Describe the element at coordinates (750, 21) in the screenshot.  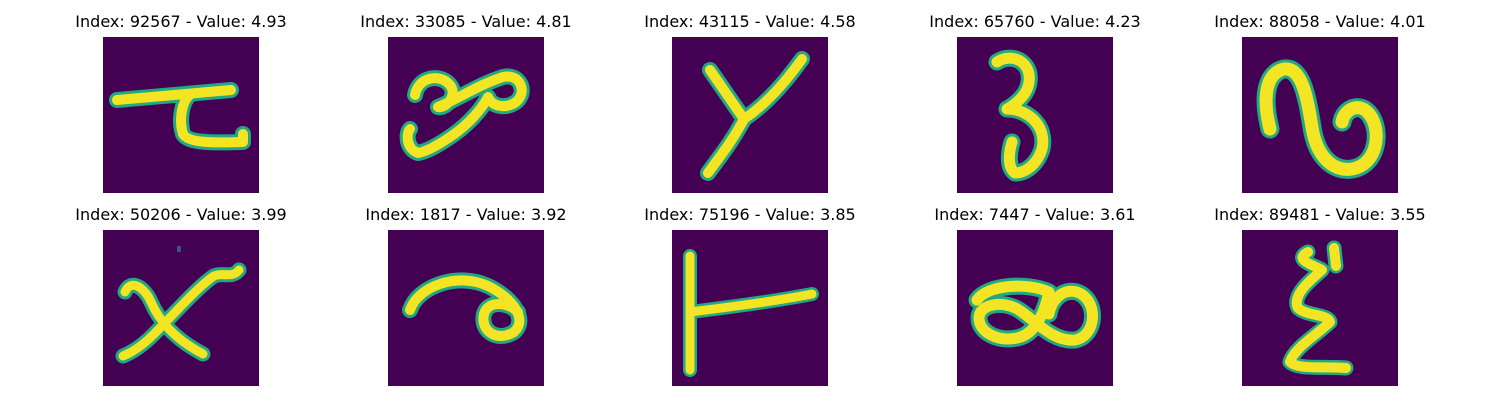
I see `tile-title: Index: 43115 - Value: 4.58` at that location.